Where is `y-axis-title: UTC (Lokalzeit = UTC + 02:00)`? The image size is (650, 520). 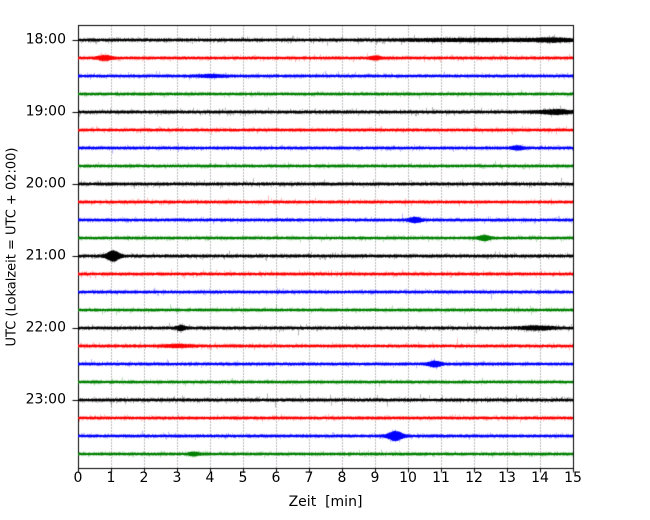
y-axis-title: UTC (Lokalzeit = UTC + 02:00) is located at coordinates (12, 247).